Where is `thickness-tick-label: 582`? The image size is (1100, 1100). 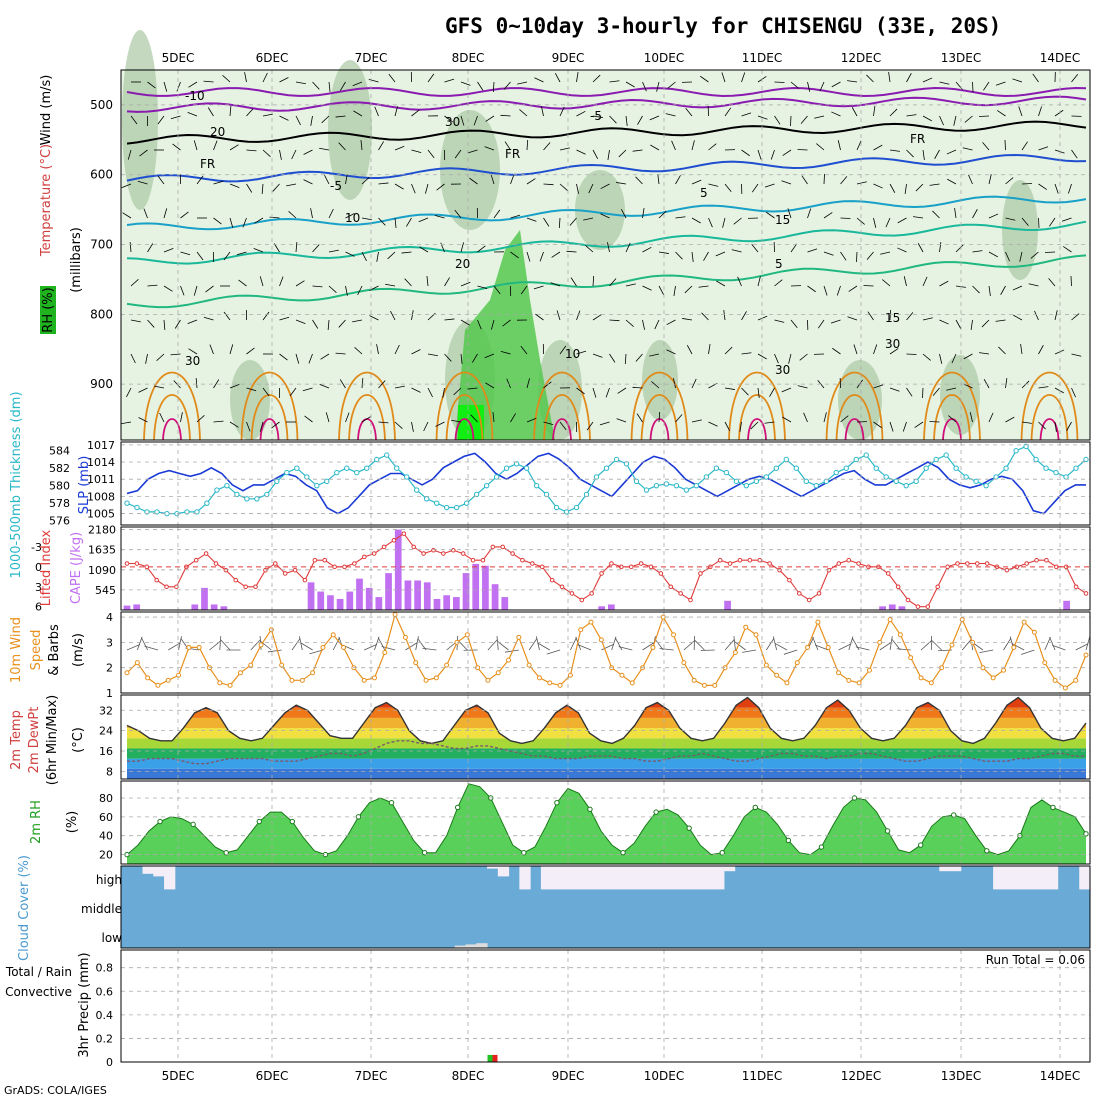 thickness-tick-label: 582 is located at coordinates (59, 468).